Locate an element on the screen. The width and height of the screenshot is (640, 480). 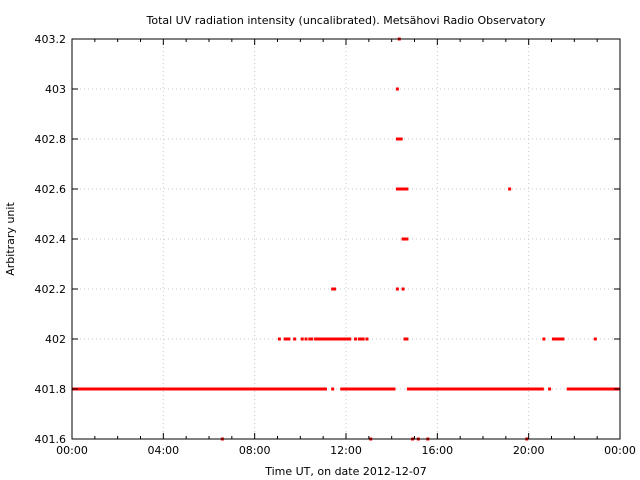
x-axis-label: Time UT, on date 2012-12-07 is located at coordinates (345, 471).